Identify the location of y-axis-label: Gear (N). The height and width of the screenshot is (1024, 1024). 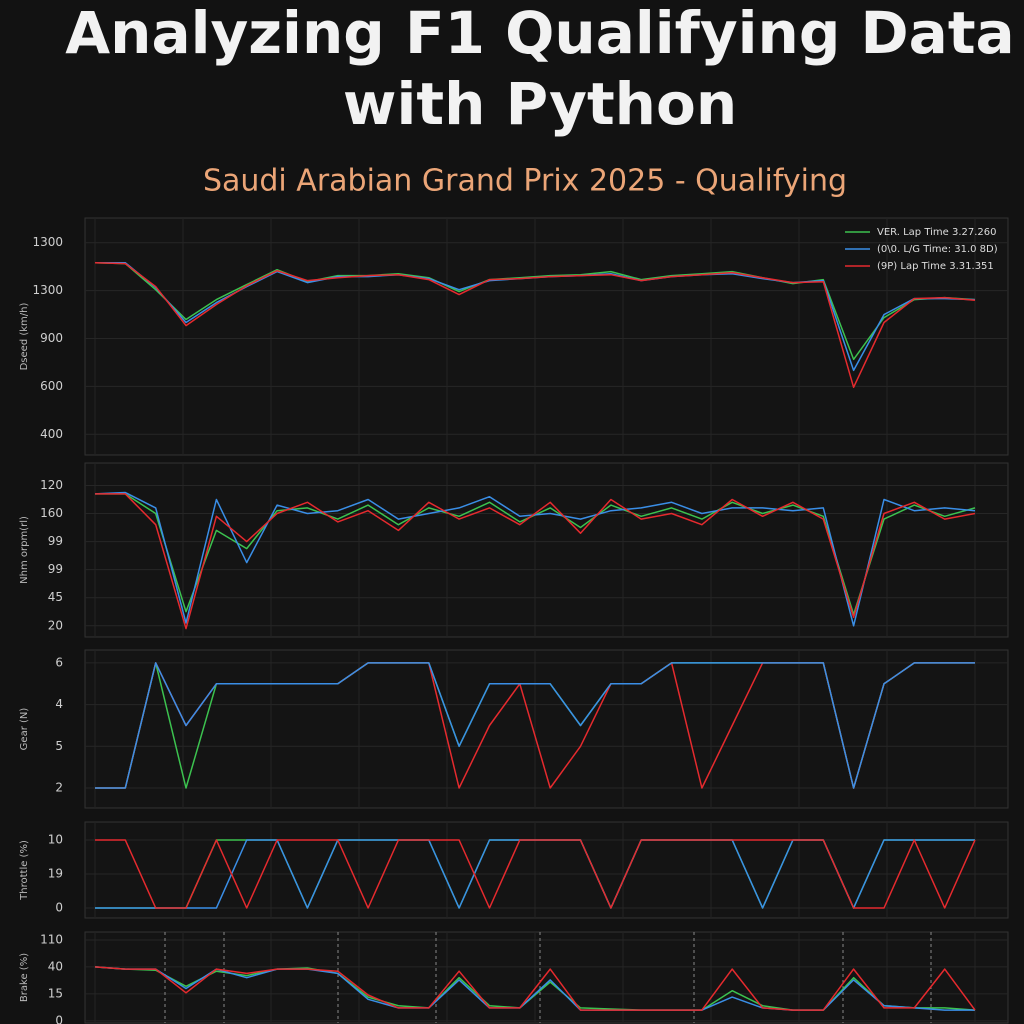
(24, 729).